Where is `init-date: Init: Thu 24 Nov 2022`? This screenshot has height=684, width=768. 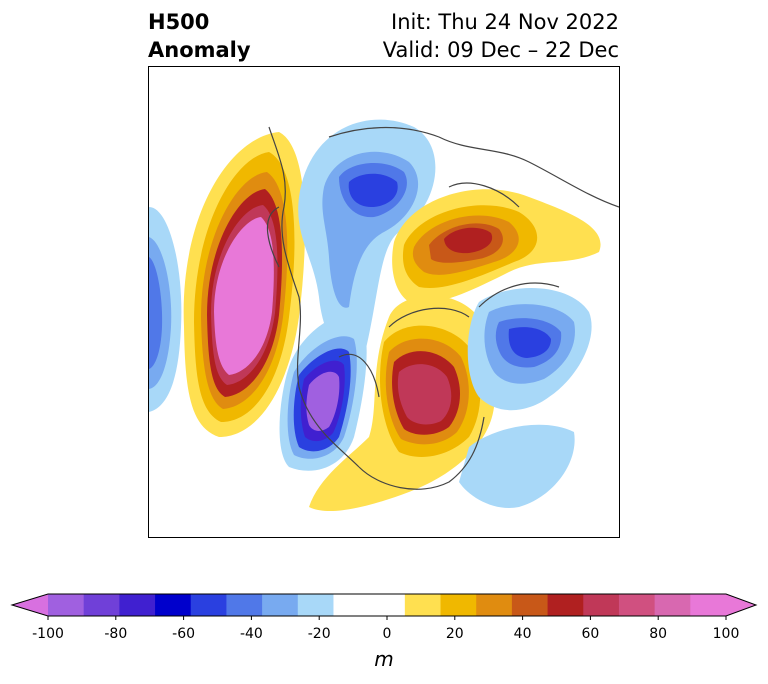 init-date: Init: Thu 24 Nov 2022 is located at coordinates (505, 22).